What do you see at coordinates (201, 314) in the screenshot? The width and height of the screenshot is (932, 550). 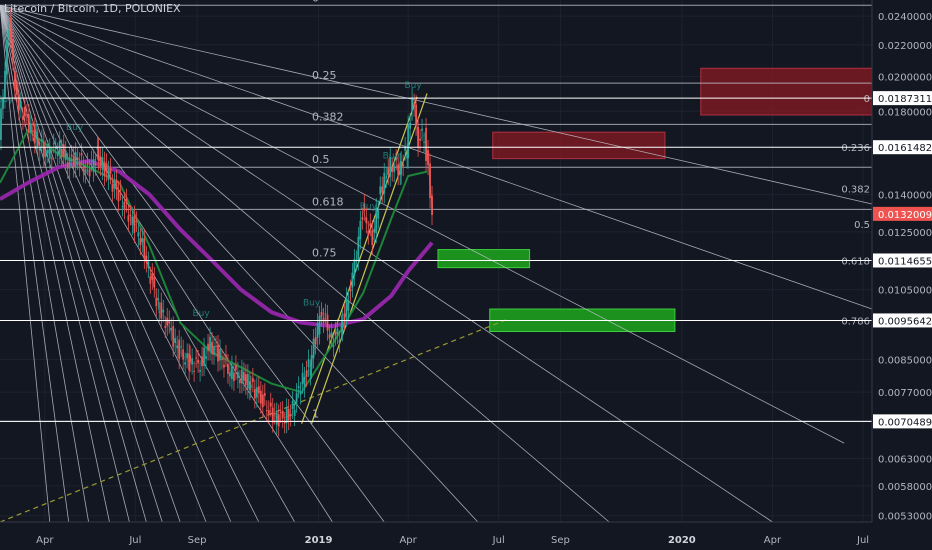 I see `signal-annotation: Buy` at bounding box center [201, 314].